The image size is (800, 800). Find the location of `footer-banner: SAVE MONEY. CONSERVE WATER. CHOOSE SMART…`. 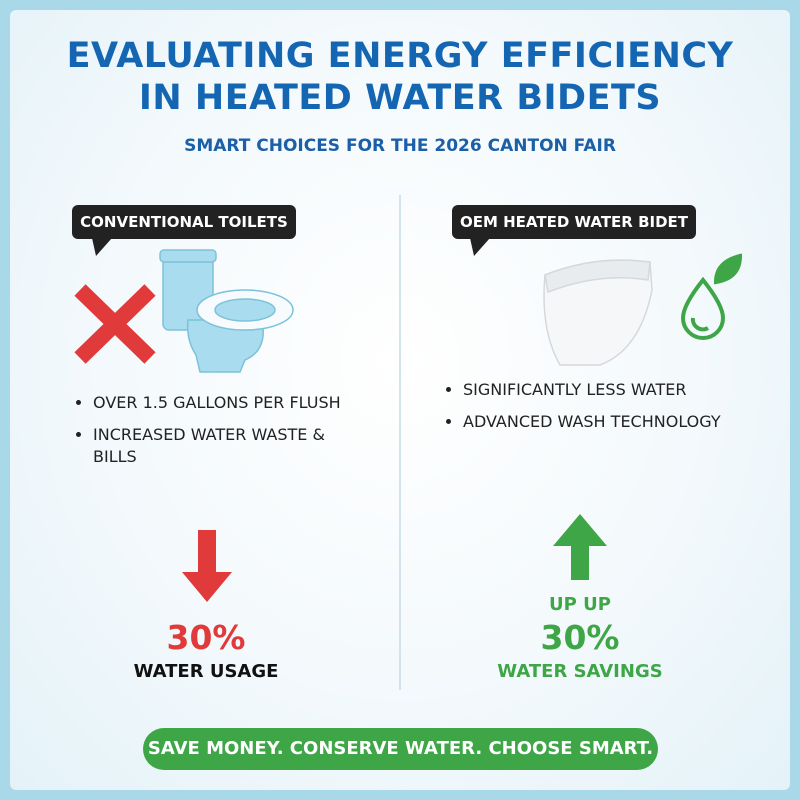

footer-banner: SAVE MONEY. CONSERVE WATER. CHOOSE SMART… is located at coordinates (400, 749).